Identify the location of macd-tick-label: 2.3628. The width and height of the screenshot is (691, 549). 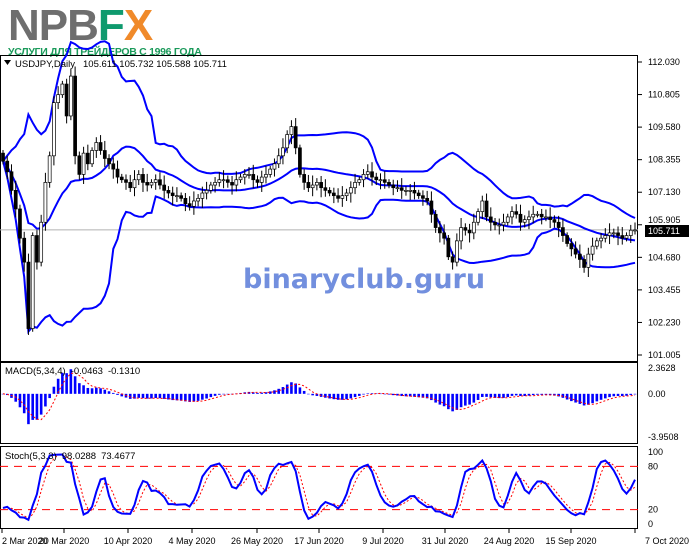
(662, 368).